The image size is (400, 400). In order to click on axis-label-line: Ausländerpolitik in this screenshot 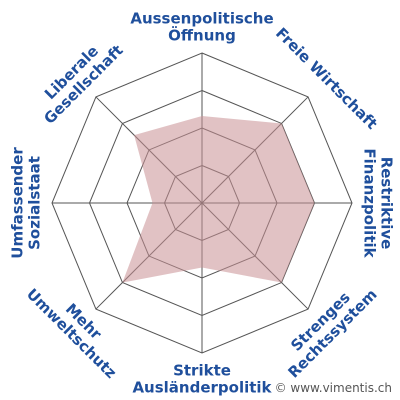, I will do `click(202, 388)`.